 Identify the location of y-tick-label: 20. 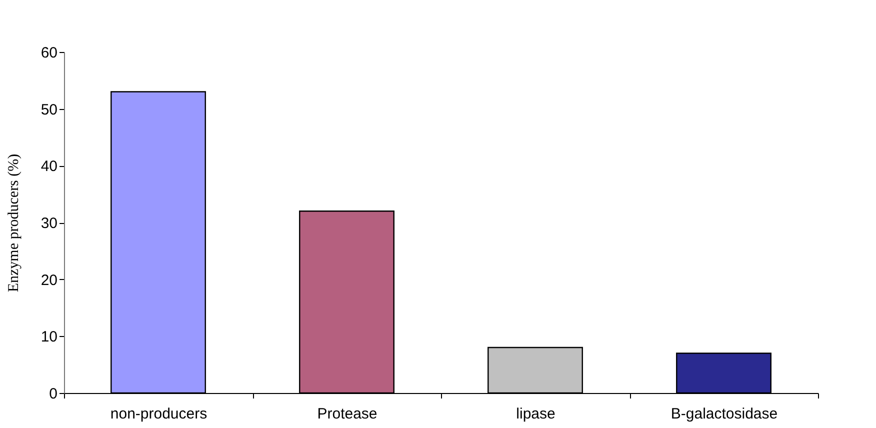
(49, 280).